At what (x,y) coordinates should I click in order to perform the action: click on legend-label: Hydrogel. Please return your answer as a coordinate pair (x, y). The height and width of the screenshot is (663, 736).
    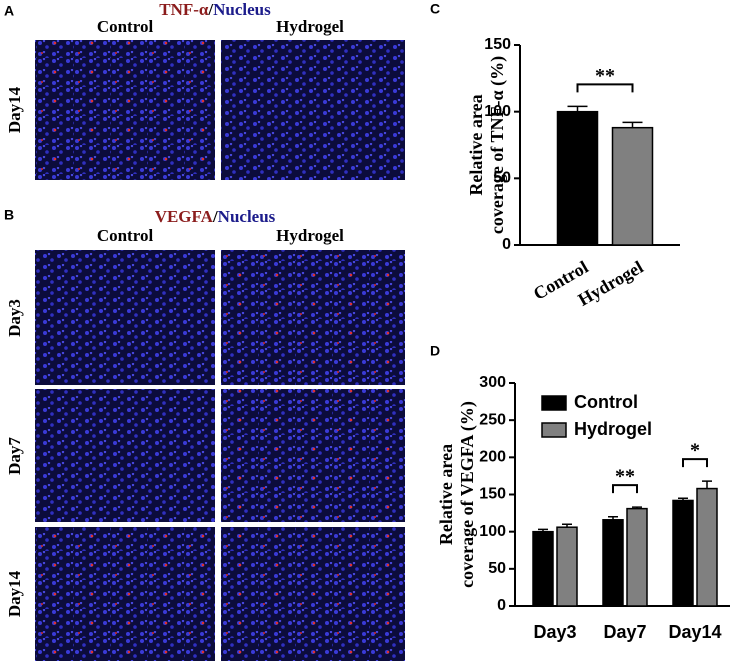
    Looking at the image, I should click on (613, 429).